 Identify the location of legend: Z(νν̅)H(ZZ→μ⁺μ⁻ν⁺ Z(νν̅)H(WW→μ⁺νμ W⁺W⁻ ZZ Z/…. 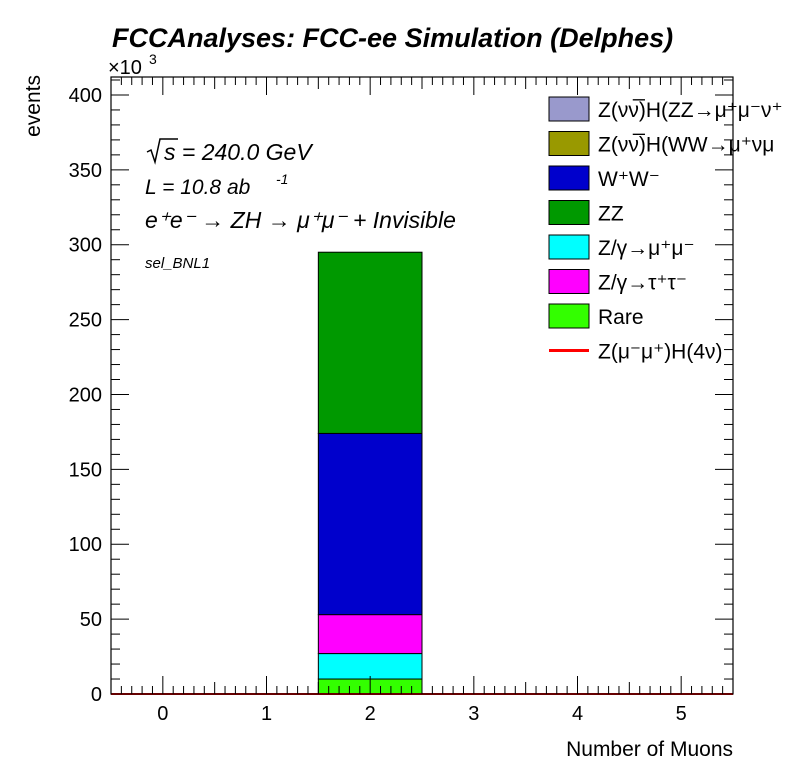
(665, 230).